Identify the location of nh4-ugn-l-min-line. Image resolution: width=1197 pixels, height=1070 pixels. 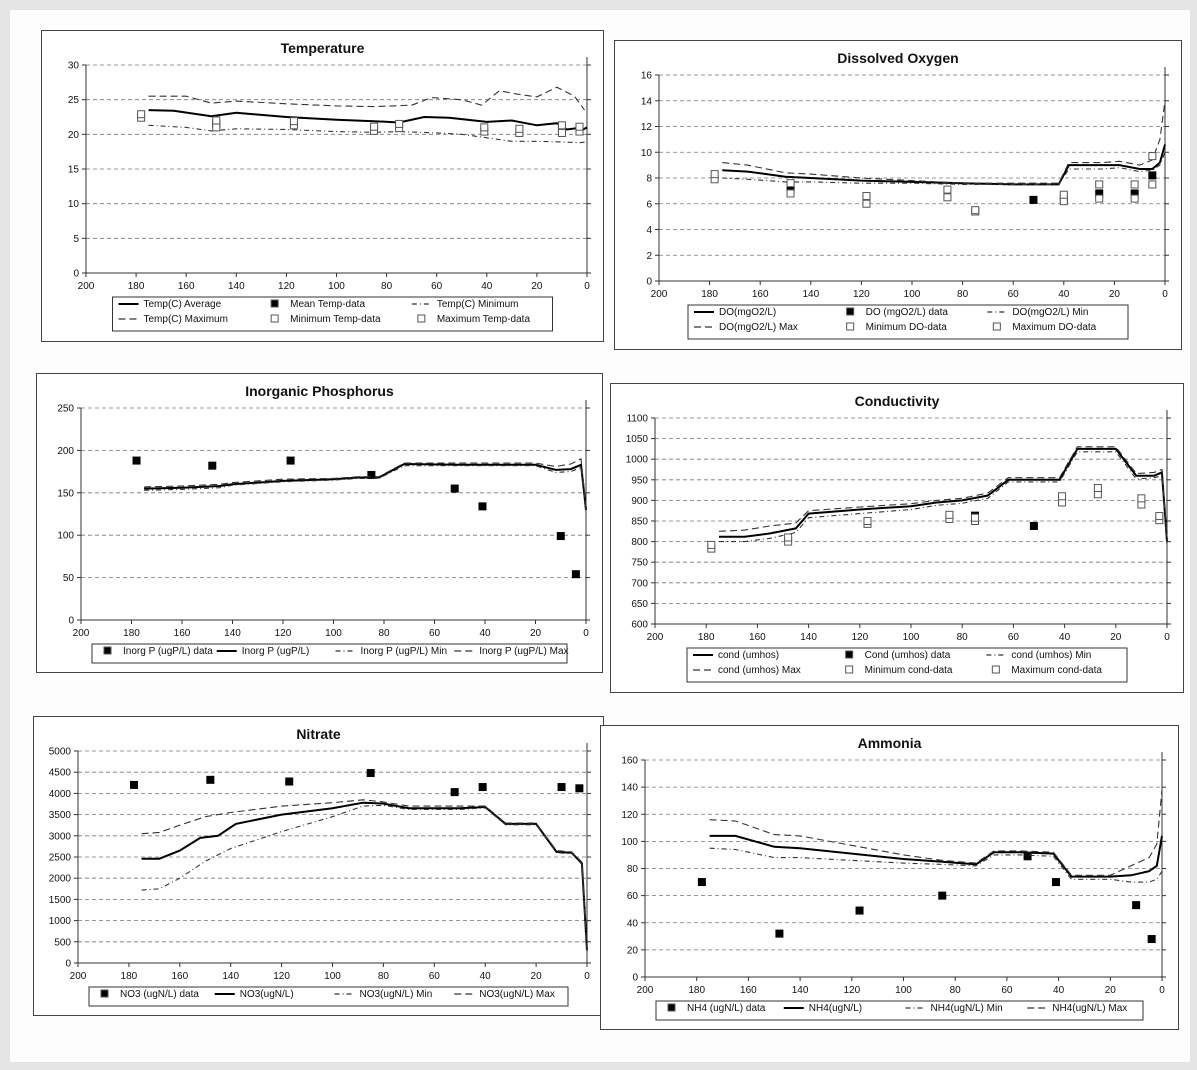
(936, 865).